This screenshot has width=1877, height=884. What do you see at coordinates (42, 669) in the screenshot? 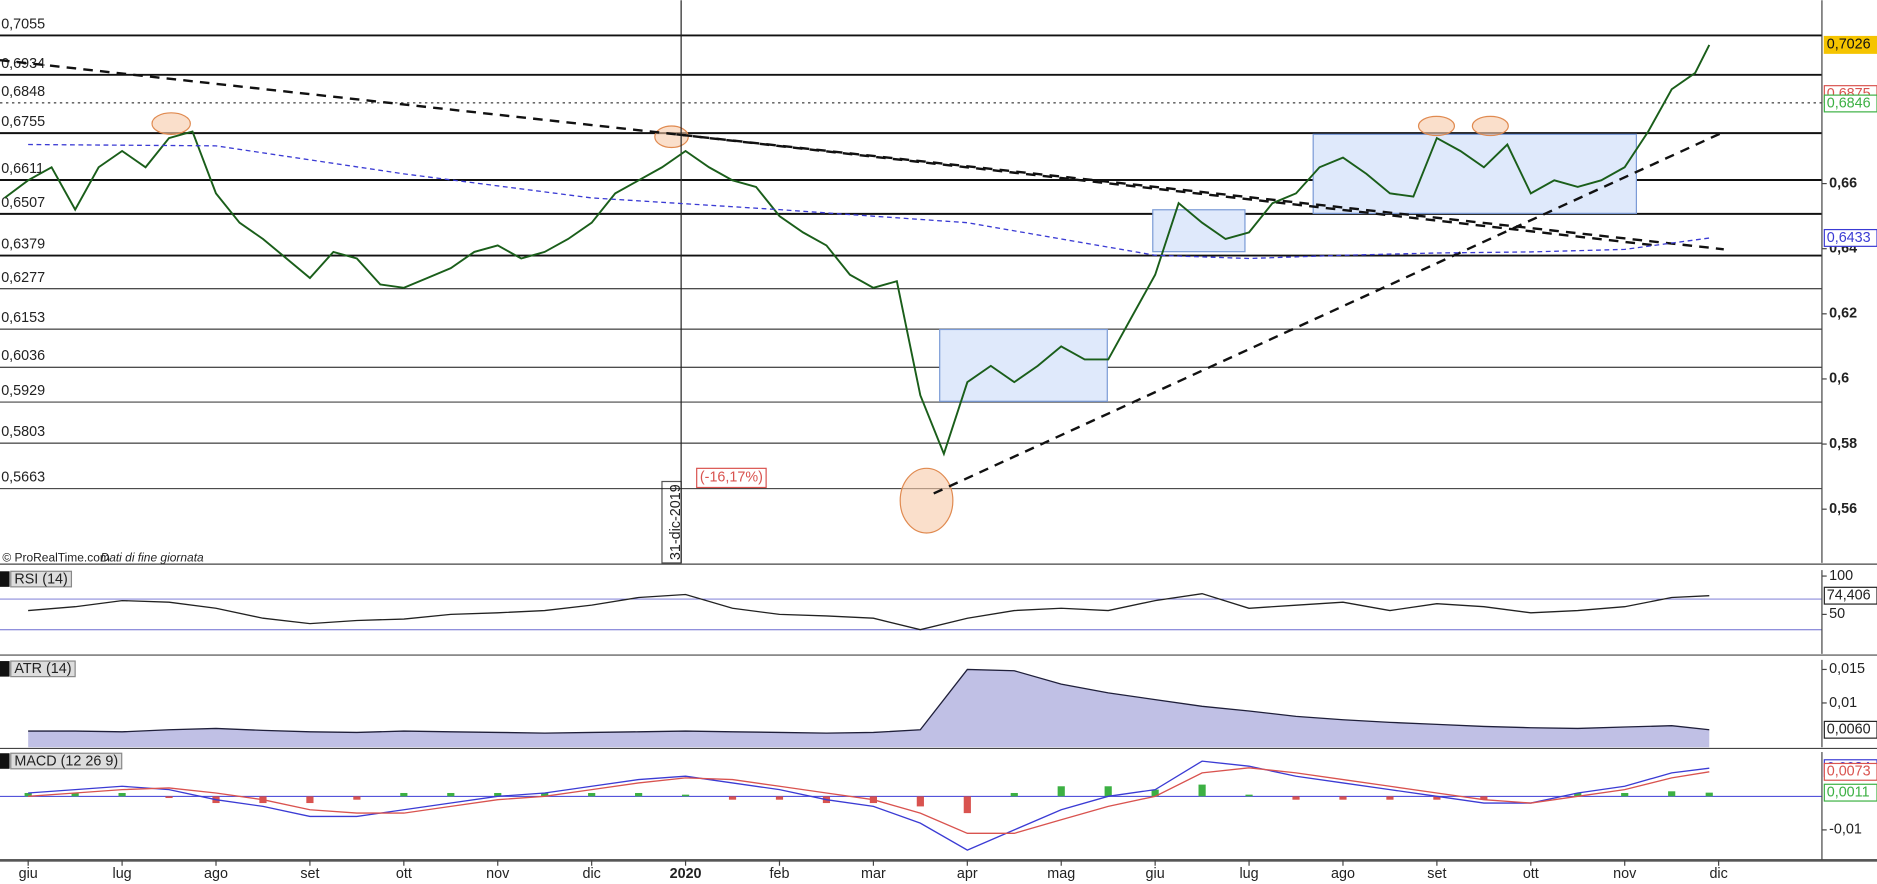
I see `panel-title: ATR (14)` at bounding box center [42, 669].